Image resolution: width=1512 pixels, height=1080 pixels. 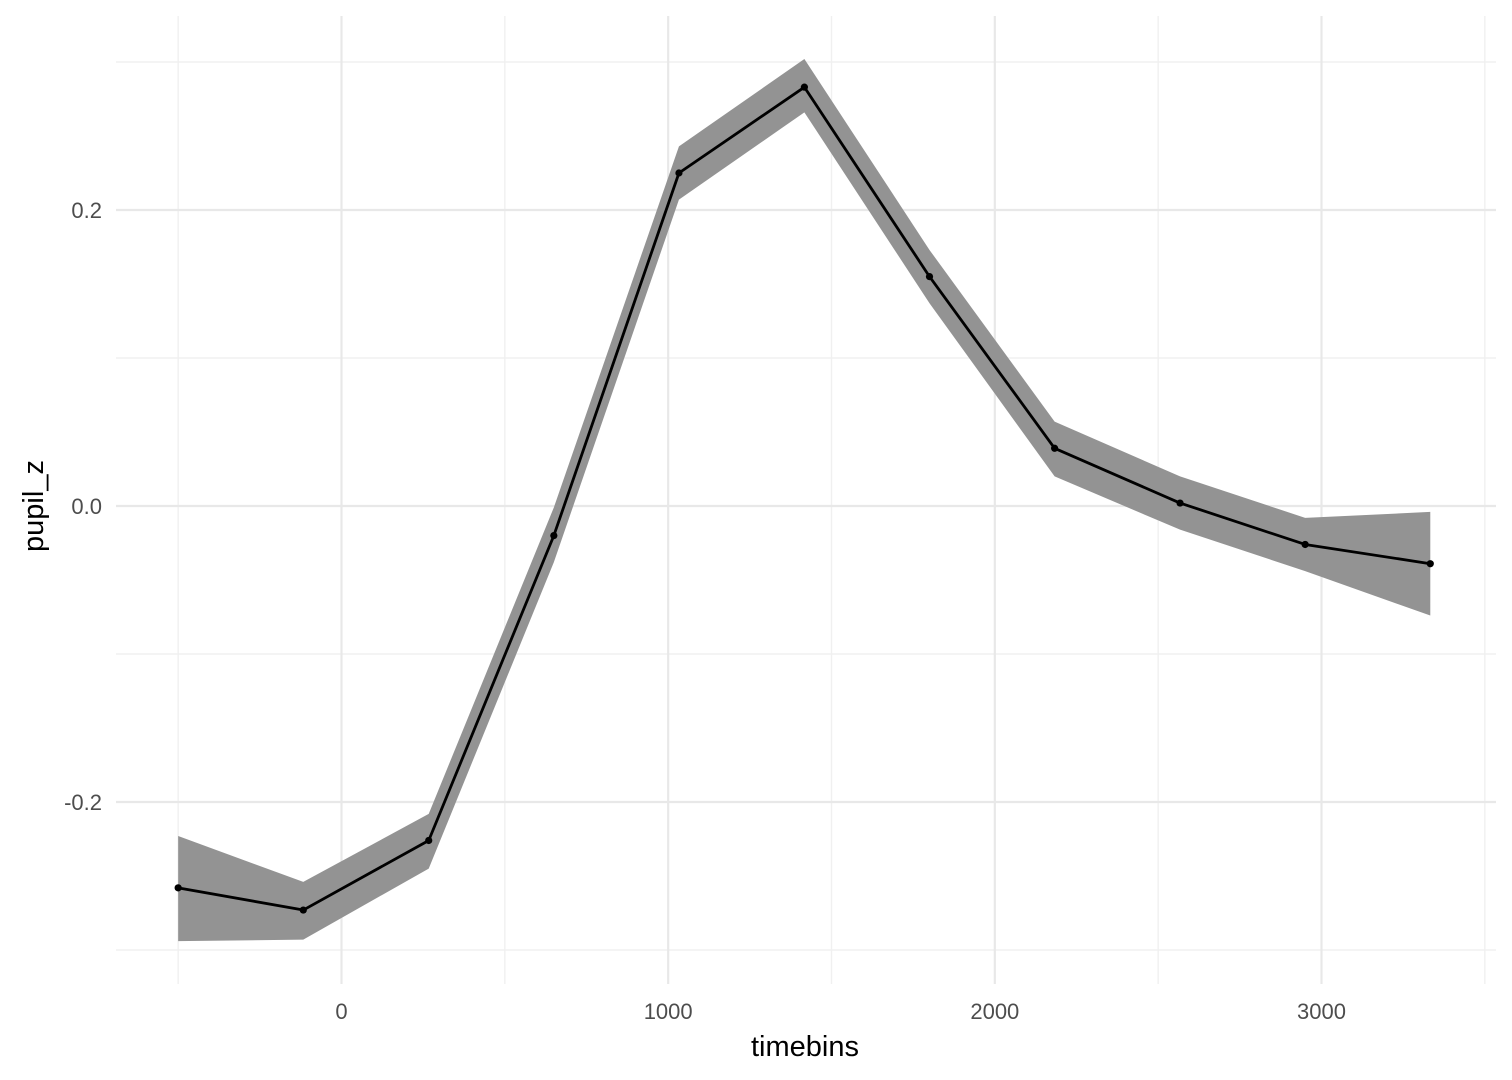 What do you see at coordinates (805, 1047) in the screenshot?
I see `x-axis-title: timebins` at bounding box center [805, 1047].